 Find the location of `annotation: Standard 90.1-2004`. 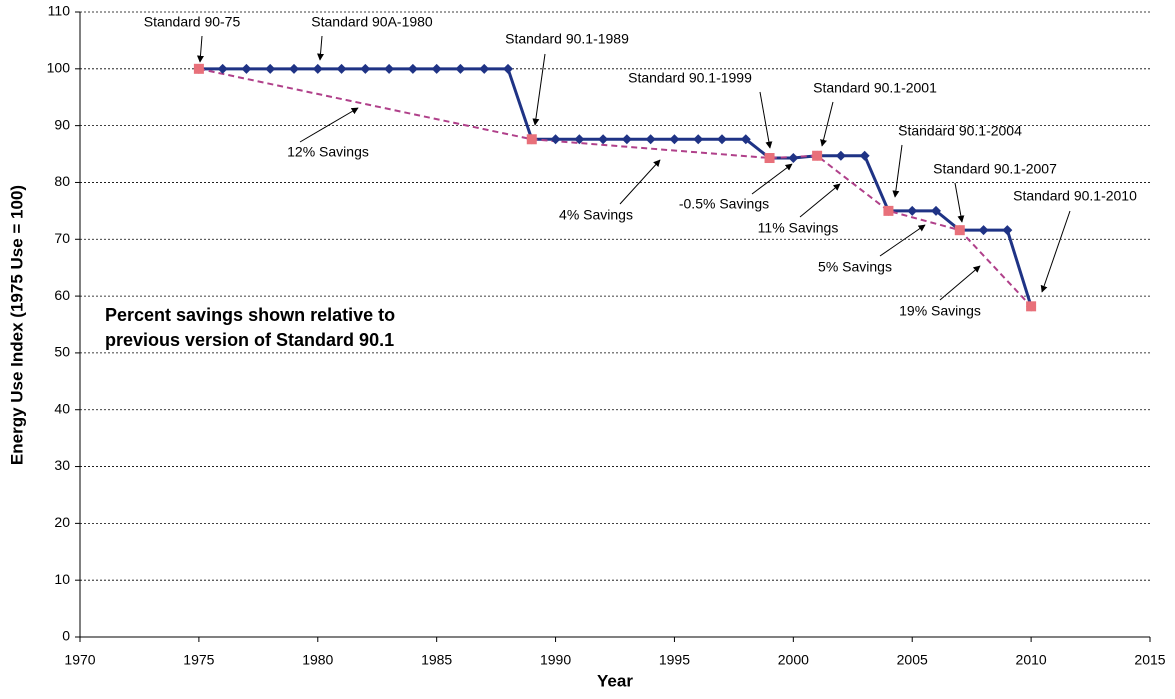

annotation: Standard 90.1-2004 is located at coordinates (960, 131).